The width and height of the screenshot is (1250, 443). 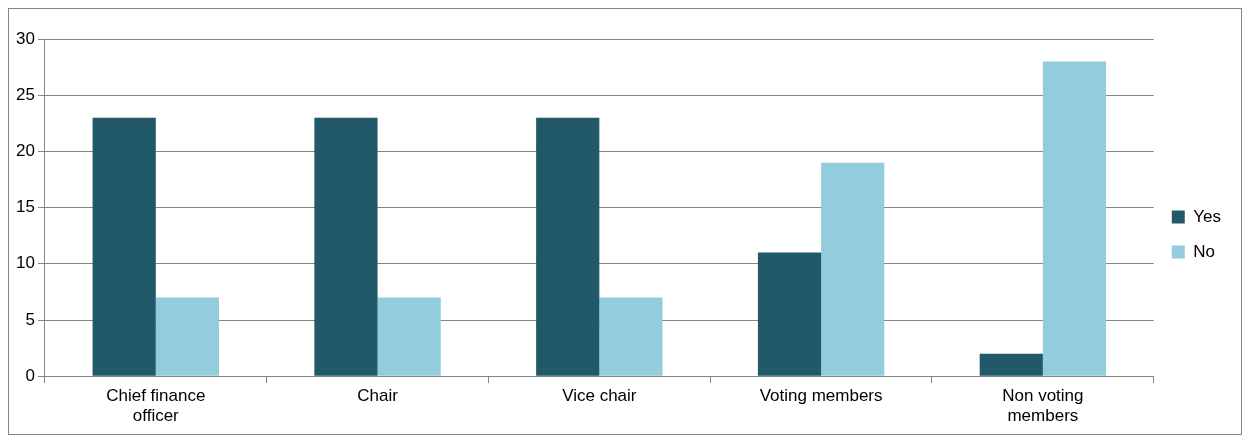 I want to click on x-tick-label: Voting members, so click(x=821, y=396).